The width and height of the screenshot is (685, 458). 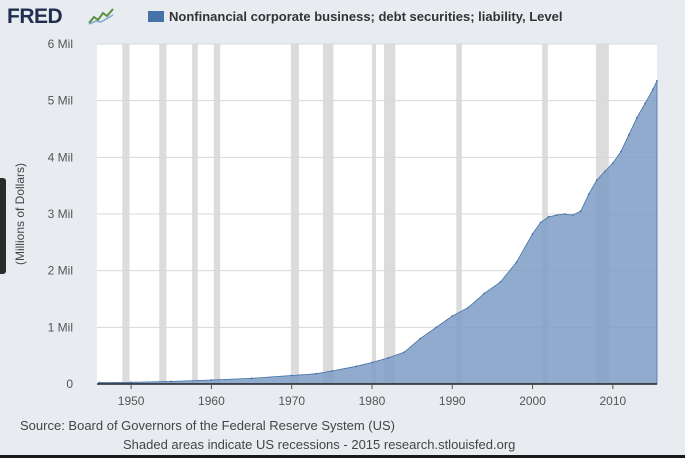 What do you see at coordinates (3, 226) in the screenshot?
I see `side-drag-handle` at bounding box center [3, 226].